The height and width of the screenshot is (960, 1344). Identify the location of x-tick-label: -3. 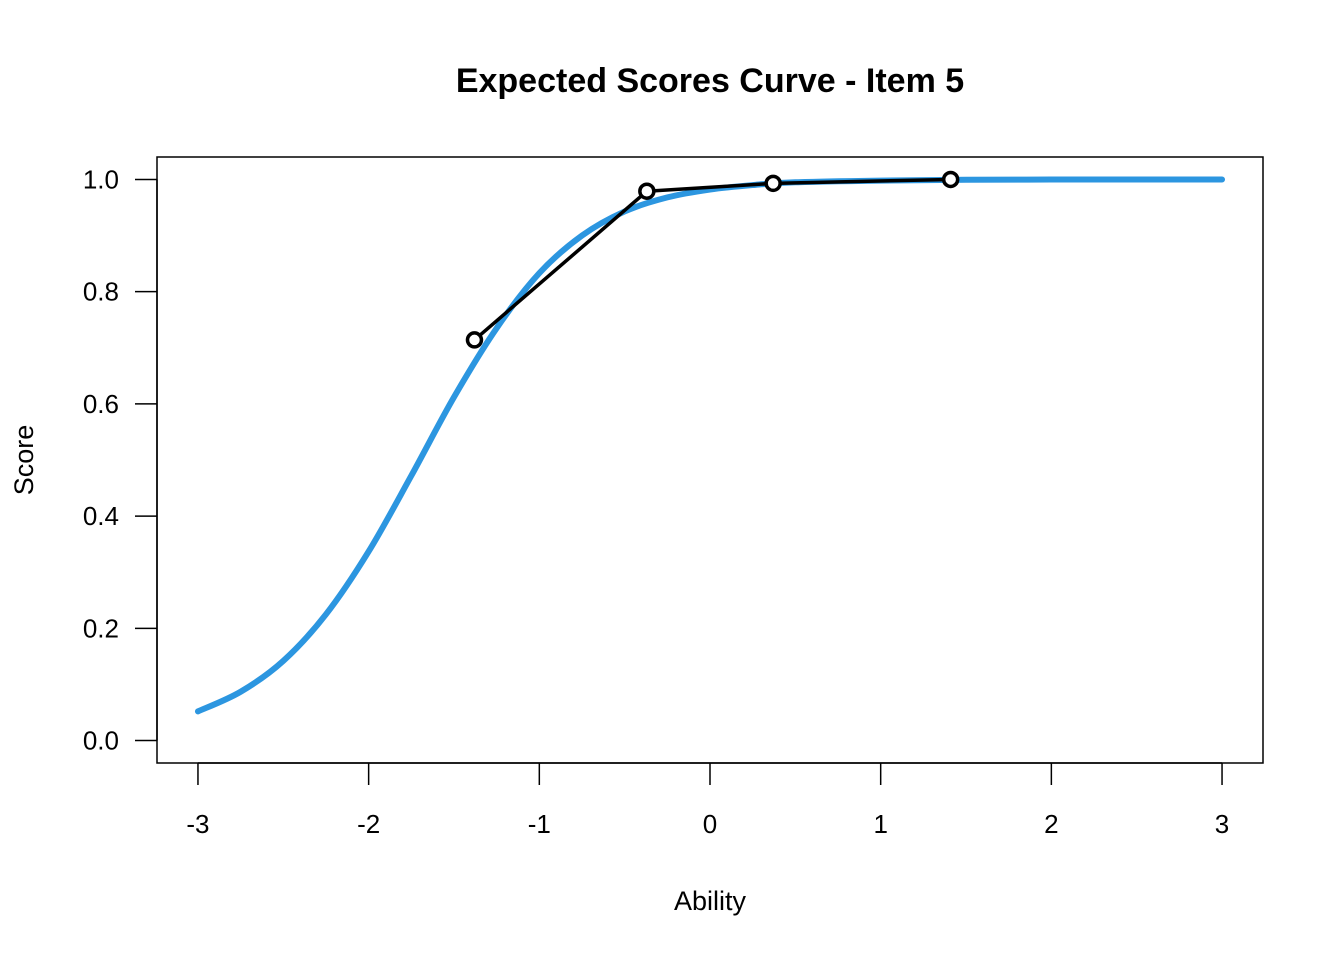
(197, 824).